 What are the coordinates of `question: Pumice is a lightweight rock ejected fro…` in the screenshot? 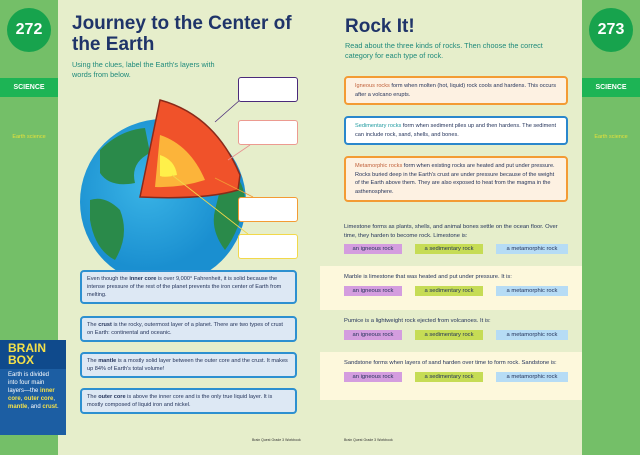 It's located at (451, 331).